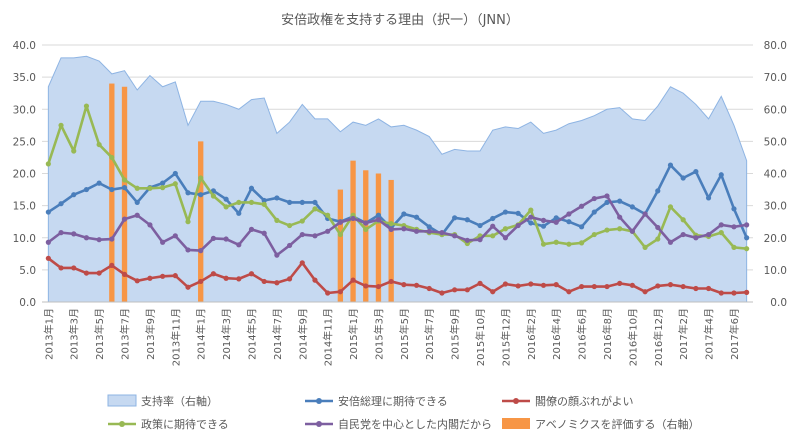 The width and height of the screenshot is (800, 443). What do you see at coordinates (175, 337) in the screenshot?
I see `x-tick-label: 2013年11月` at bounding box center [175, 337].